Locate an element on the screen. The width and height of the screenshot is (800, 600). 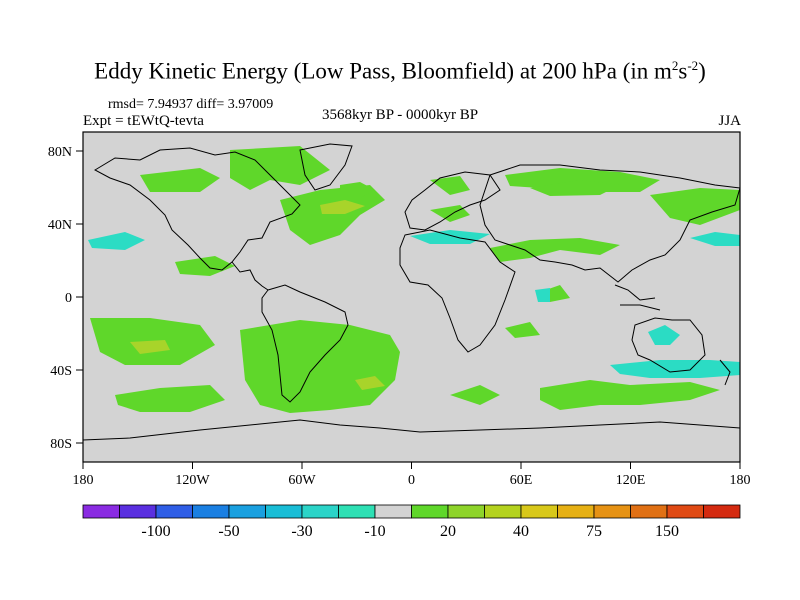
colorbar-label: 20 is located at coordinates (448, 531).